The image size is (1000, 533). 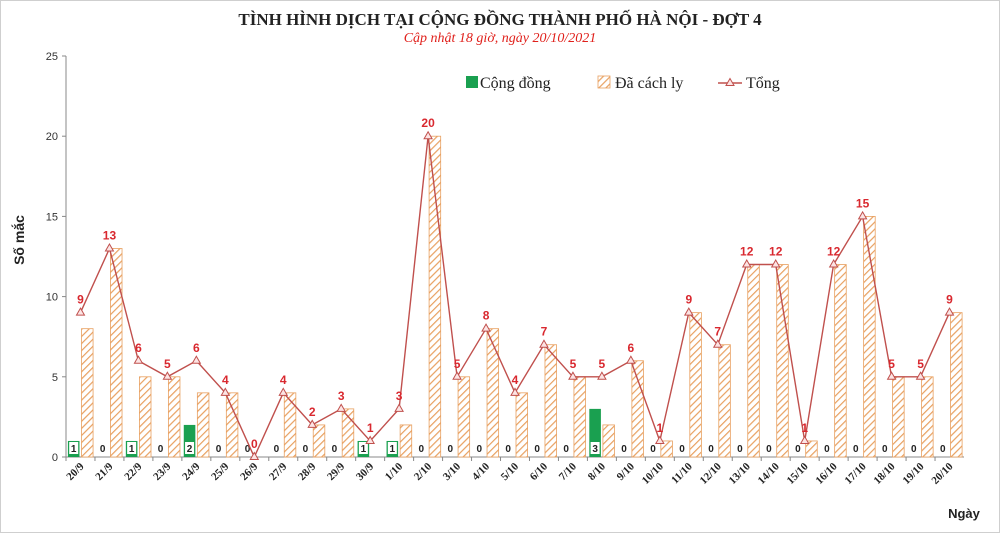 What do you see at coordinates (863, 203) in the screenshot?
I see `data-label-total: 15` at bounding box center [863, 203].